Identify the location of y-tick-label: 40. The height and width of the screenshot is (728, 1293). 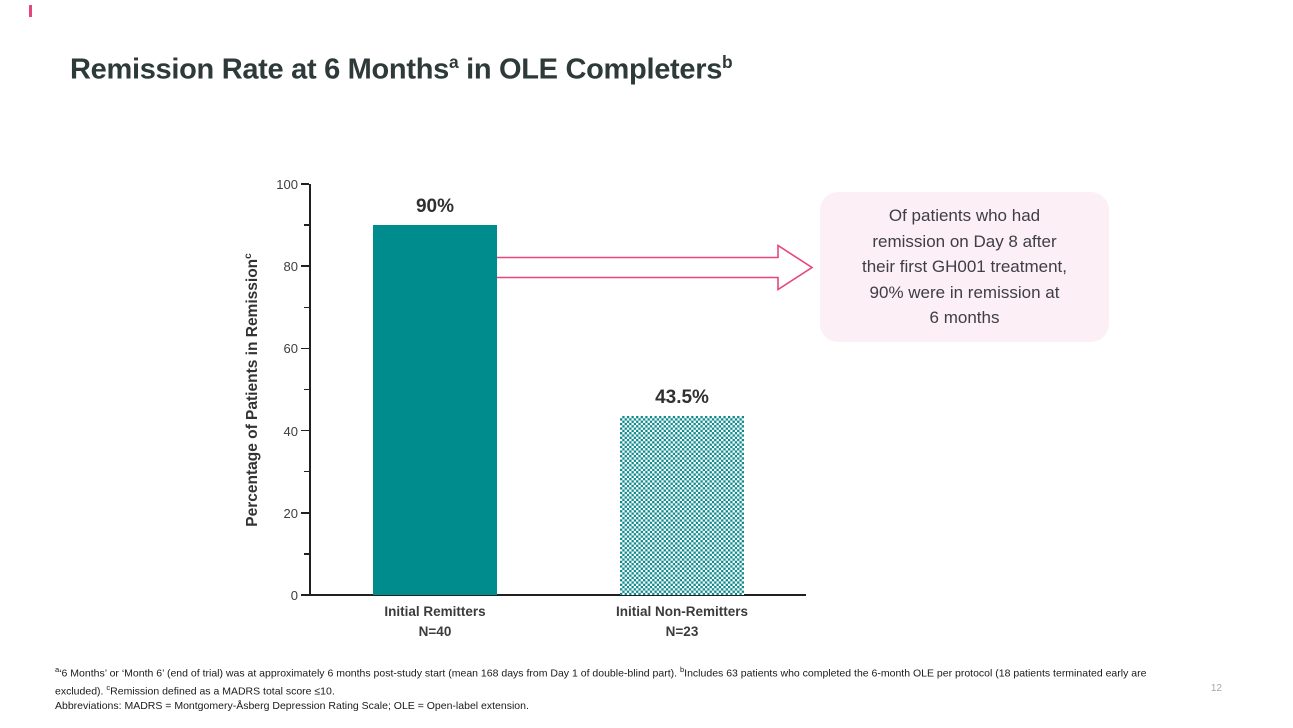
(290, 431).